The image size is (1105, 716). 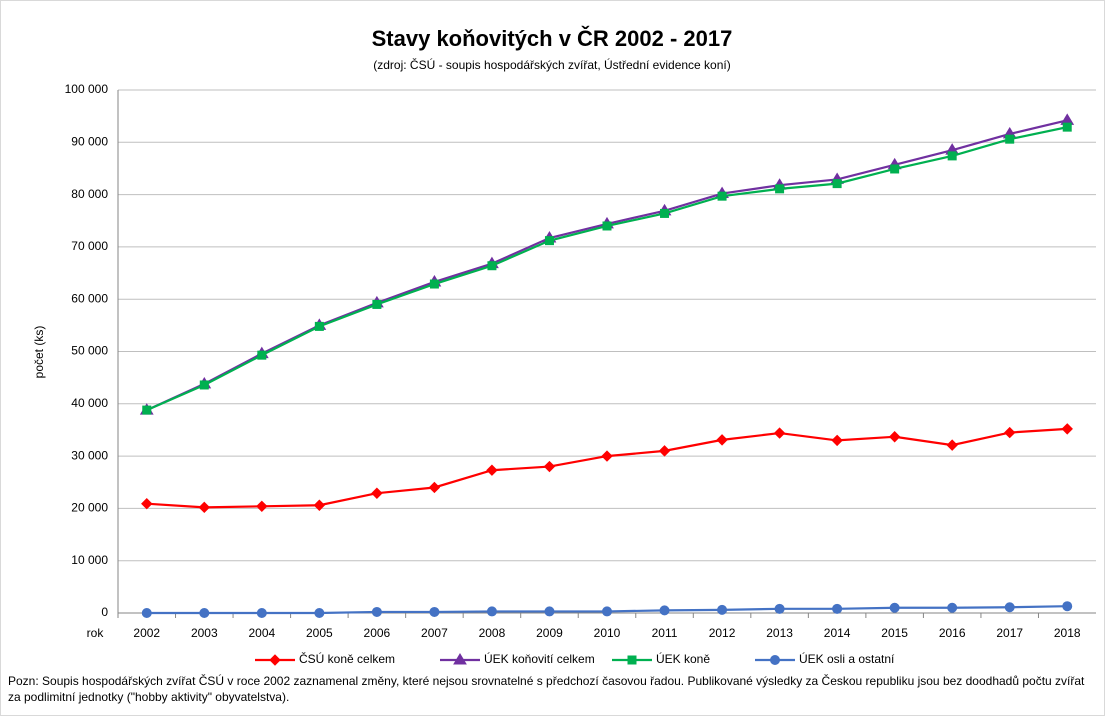 I want to click on x-tick-label: 2017, so click(x=1009, y=633).